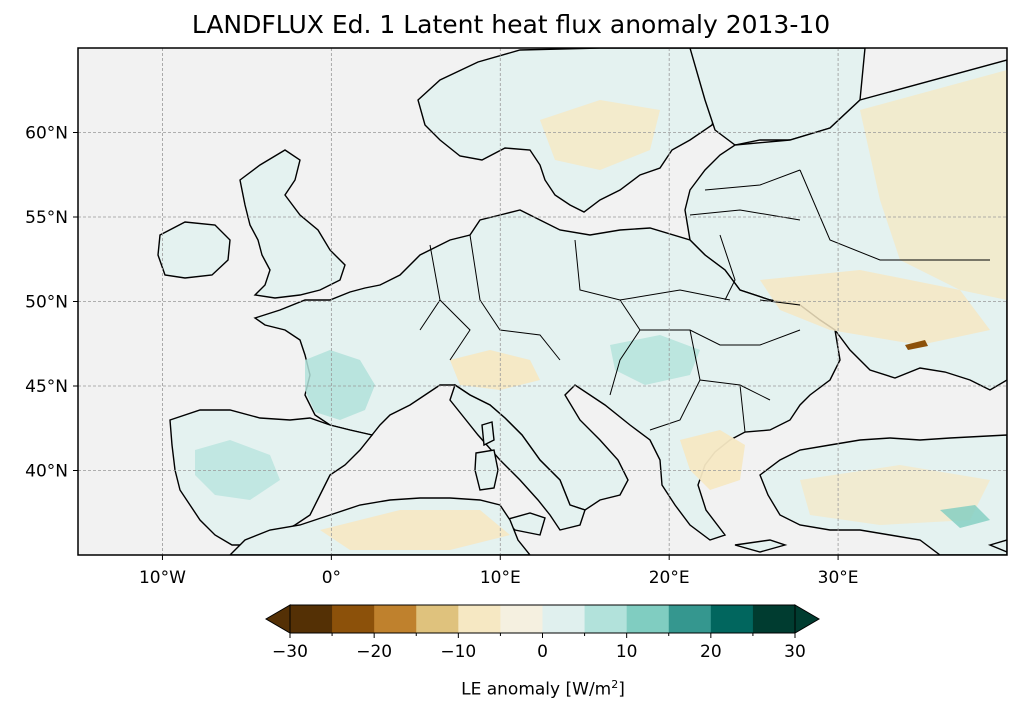 This screenshot has width=1022, height=718. I want to click on colorbar-tick-label: 30, so click(795, 652).